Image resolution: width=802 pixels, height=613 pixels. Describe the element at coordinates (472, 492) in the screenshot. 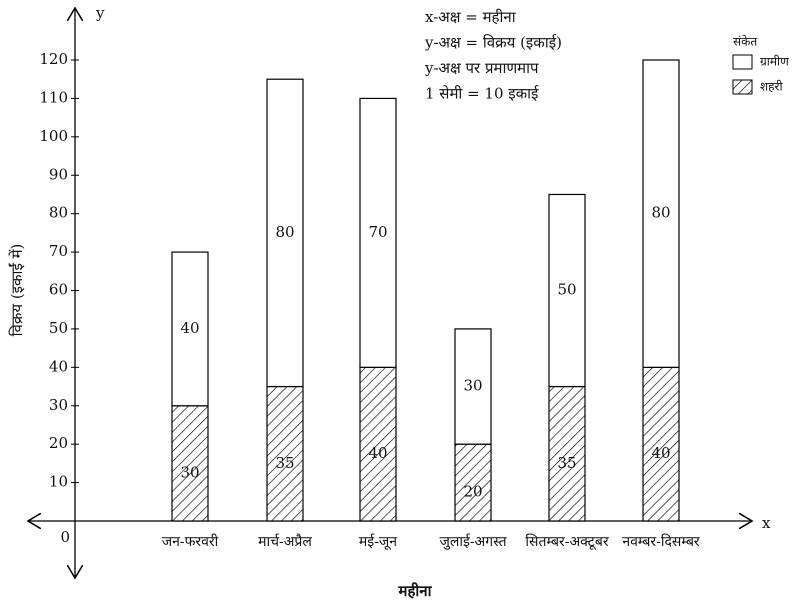

I see `data-label: 20` at that location.